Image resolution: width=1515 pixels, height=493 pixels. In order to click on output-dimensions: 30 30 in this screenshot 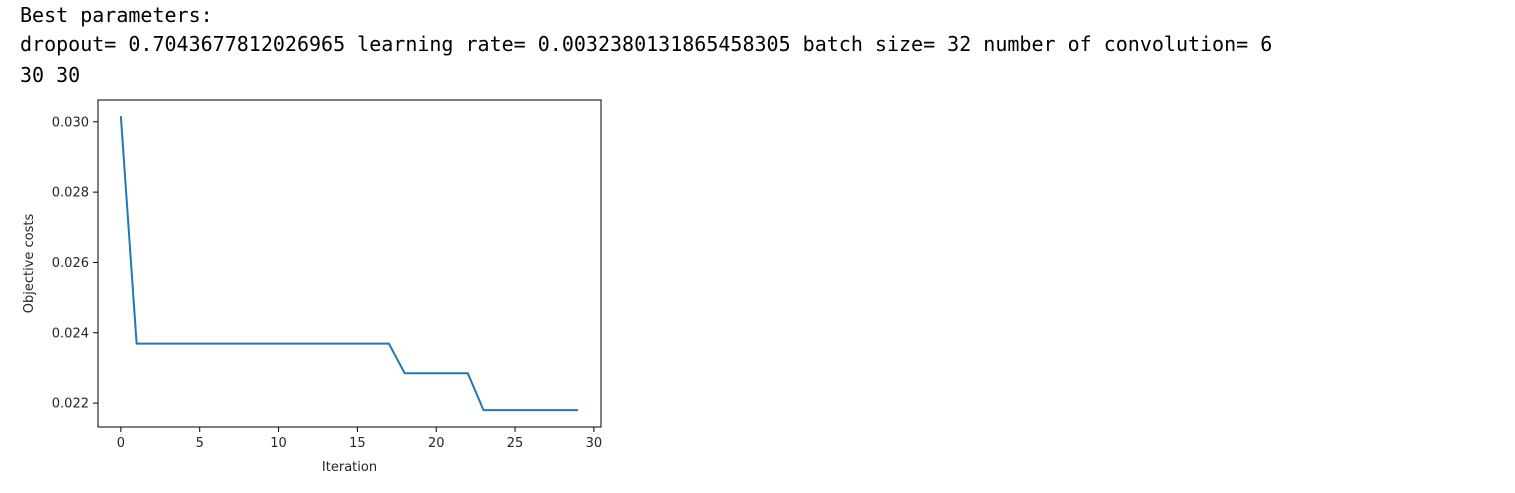, I will do `click(50, 75)`.